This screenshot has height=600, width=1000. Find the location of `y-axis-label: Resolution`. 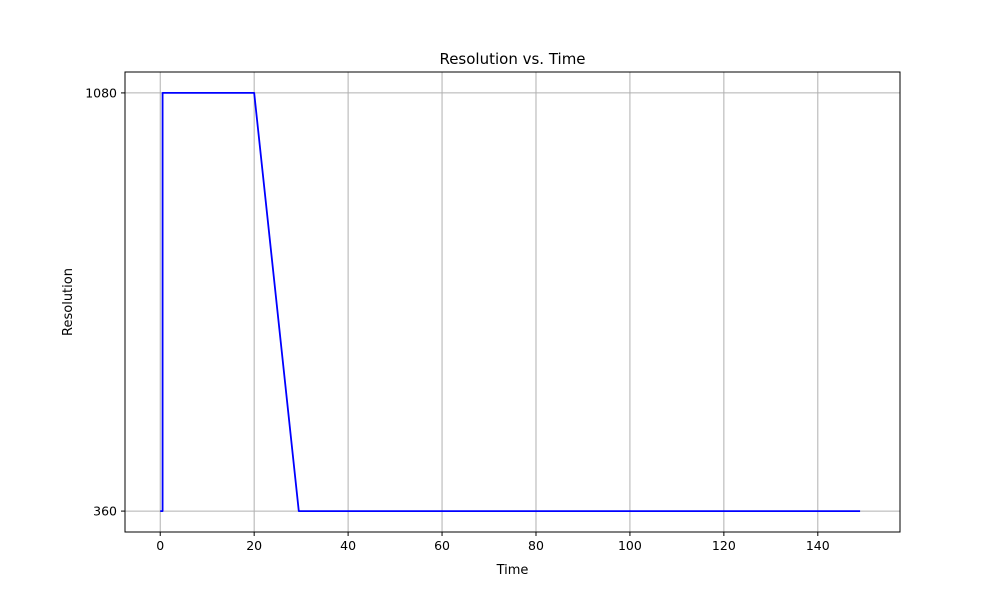

y-axis-label: Resolution is located at coordinates (68, 302).